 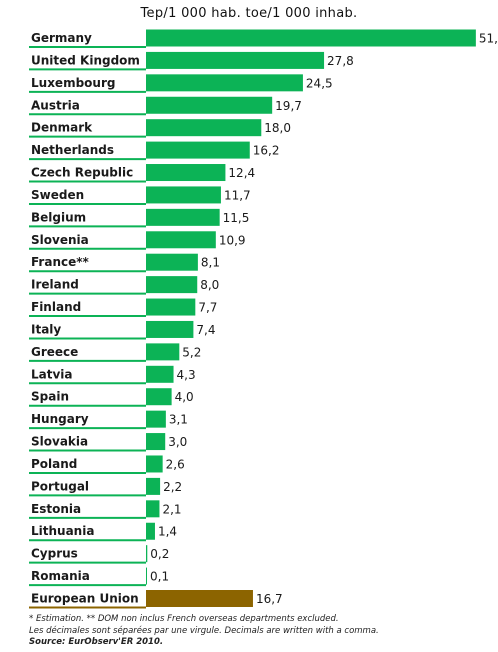 What do you see at coordinates (236, 218) in the screenshot?
I see `value-label: 11,5` at bounding box center [236, 218].